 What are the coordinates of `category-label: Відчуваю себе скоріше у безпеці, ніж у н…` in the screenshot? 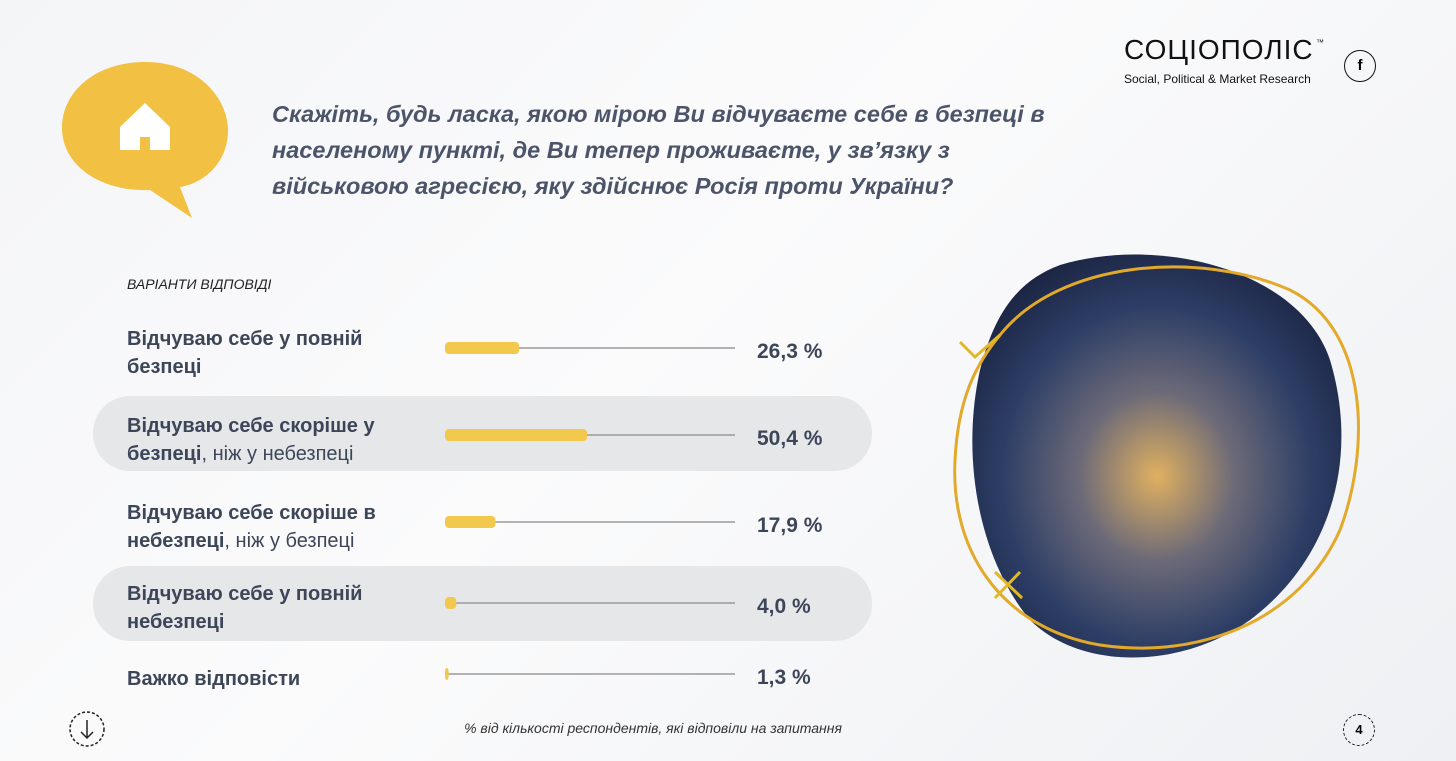 It's located at (251, 440).